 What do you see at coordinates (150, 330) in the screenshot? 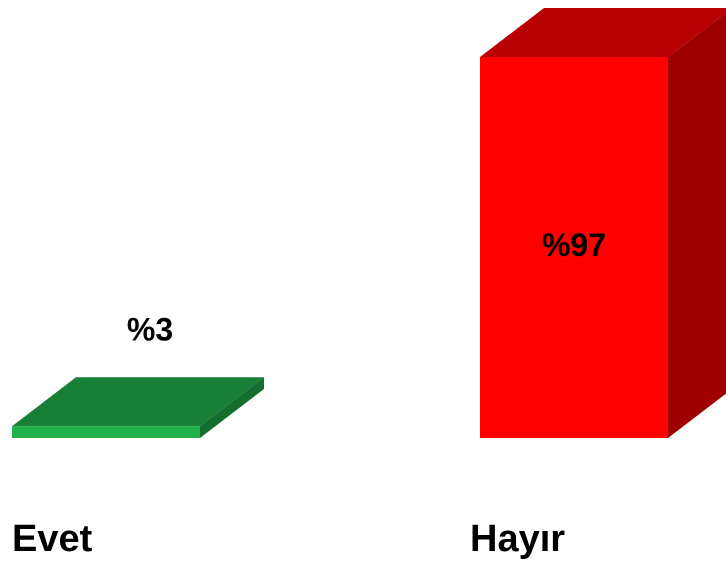
I see `value-label: %3` at bounding box center [150, 330].